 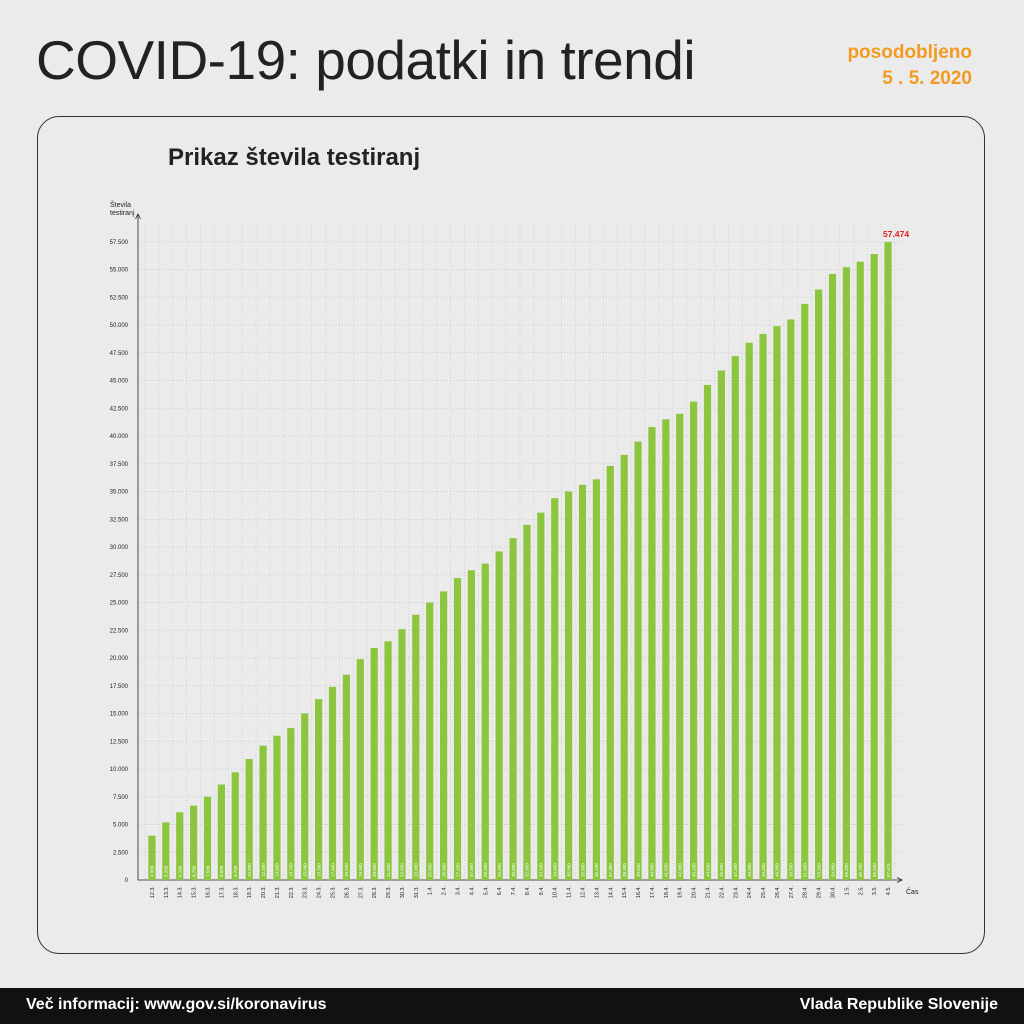 I want to click on x-tick-label: 11.4., so click(x=570, y=892).